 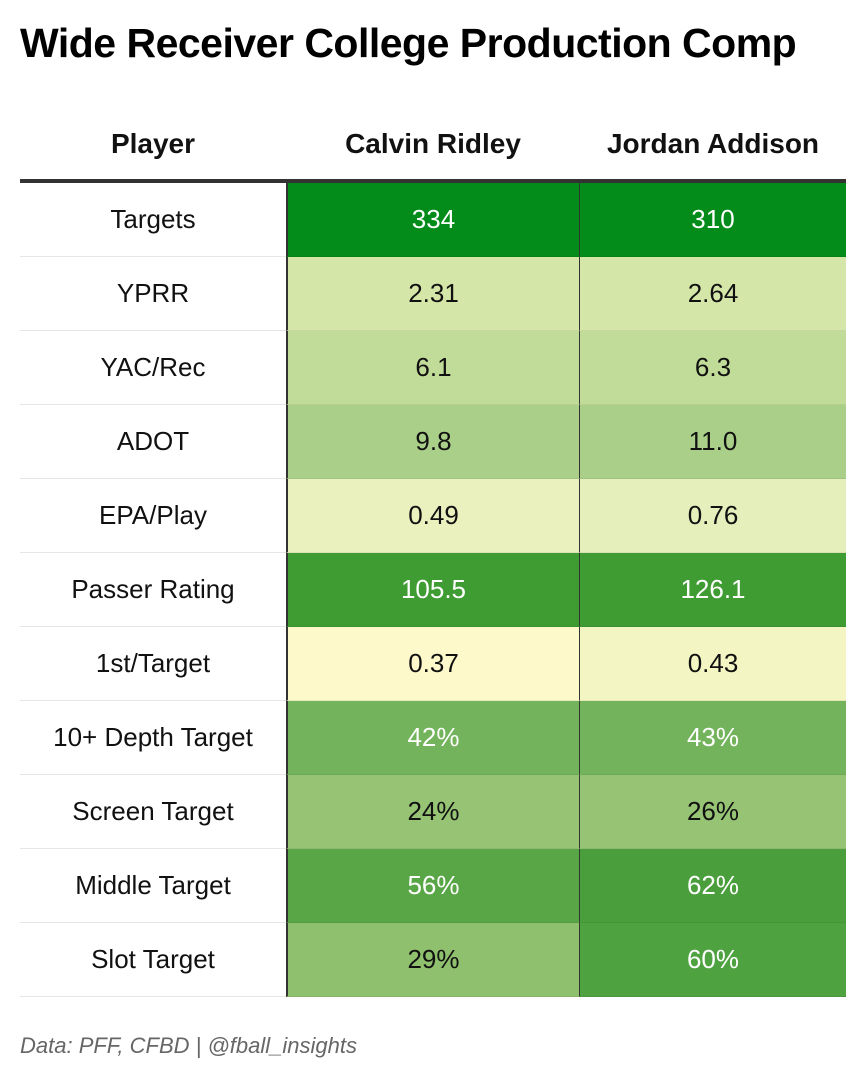 What do you see at coordinates (713, 368) in the screenshot?
I see `value-cell-jordan-addison: 6.3` at bounding box center [713, 368].